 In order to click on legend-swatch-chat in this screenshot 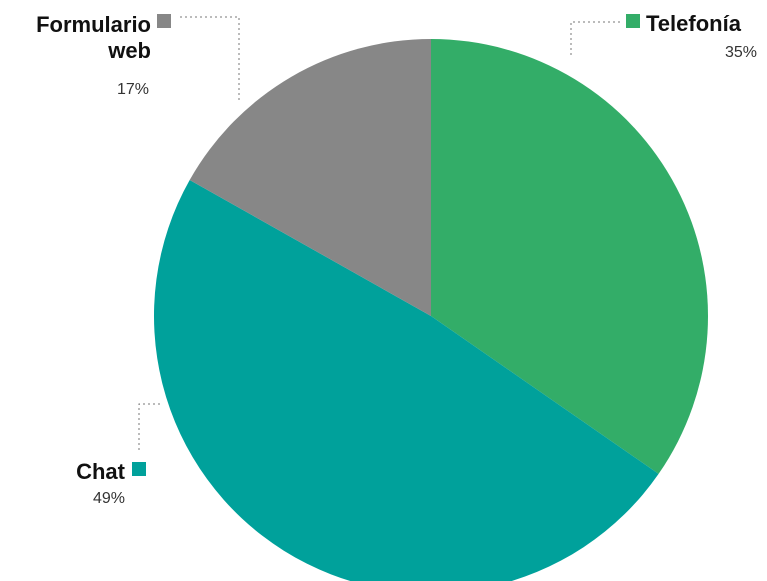, I will do `click(139, 469)`.